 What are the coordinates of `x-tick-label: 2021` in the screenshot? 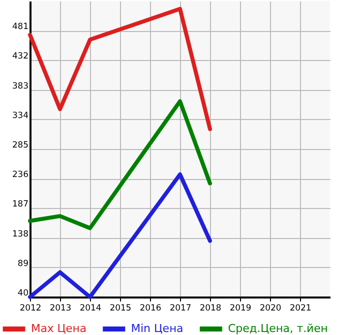 It's located at (301, 309).